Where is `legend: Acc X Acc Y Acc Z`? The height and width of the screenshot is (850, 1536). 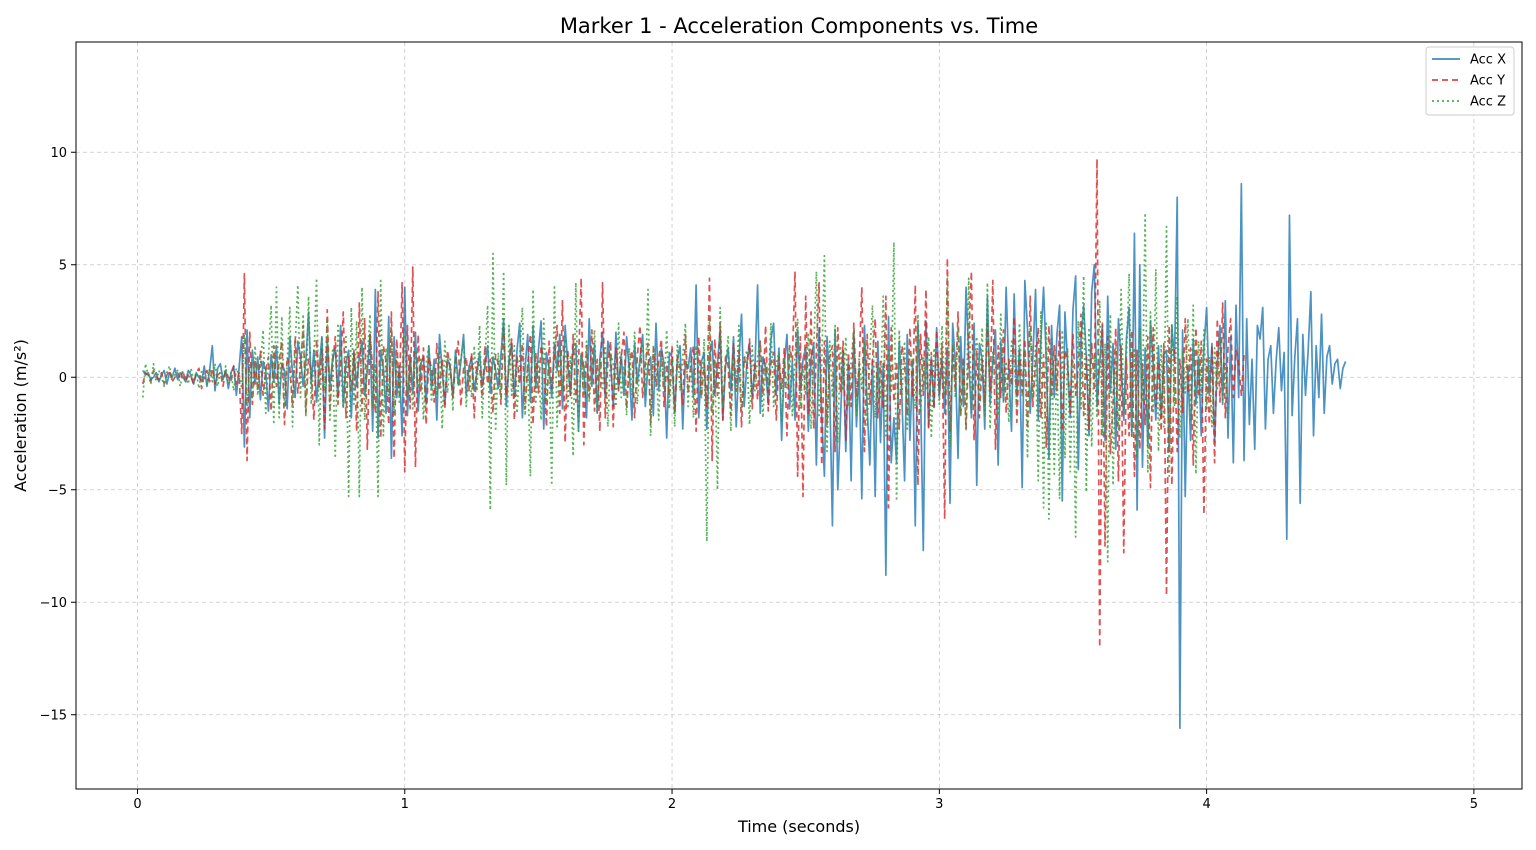 legend: Acc X Acc Y Acc Z is located at coordinates (1470, 81).